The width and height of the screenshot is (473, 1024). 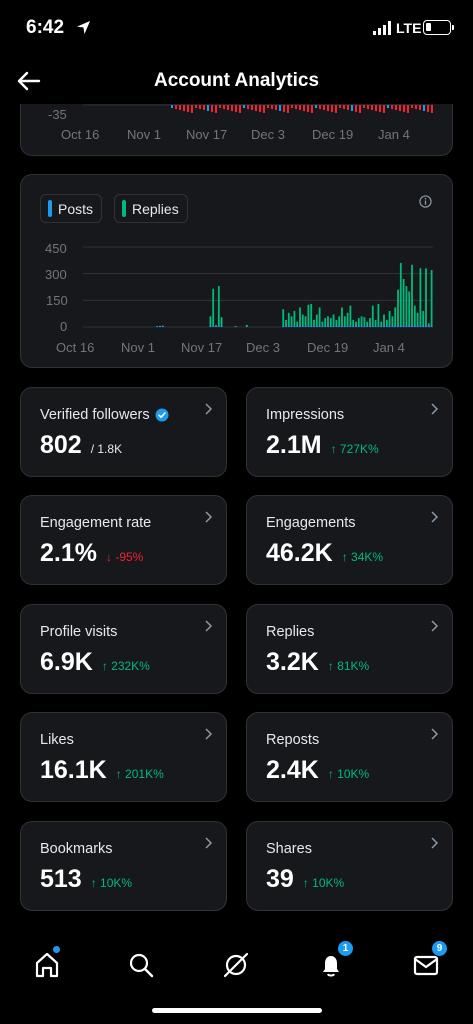 What do you see at coordinates (56, 949) in the screenshot?
I see `home-activity-dot` at bounding box center [56, 949].